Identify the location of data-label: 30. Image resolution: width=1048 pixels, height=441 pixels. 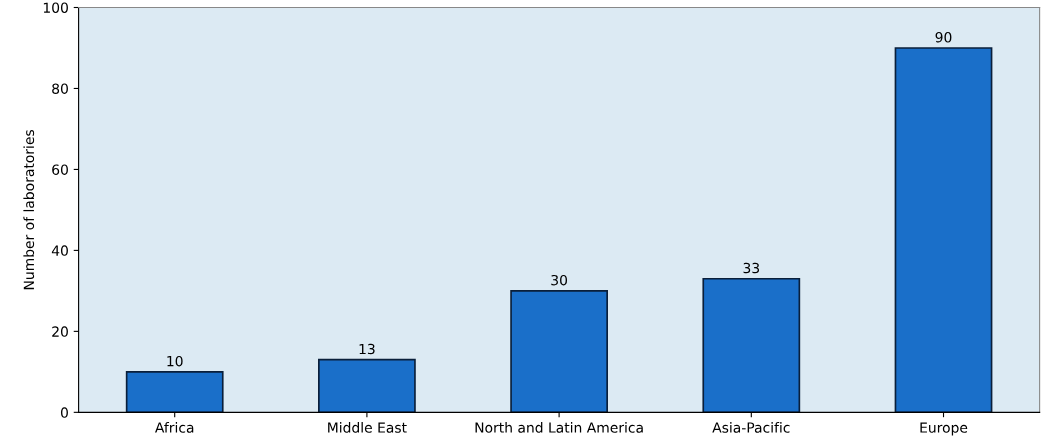
(559, 280).